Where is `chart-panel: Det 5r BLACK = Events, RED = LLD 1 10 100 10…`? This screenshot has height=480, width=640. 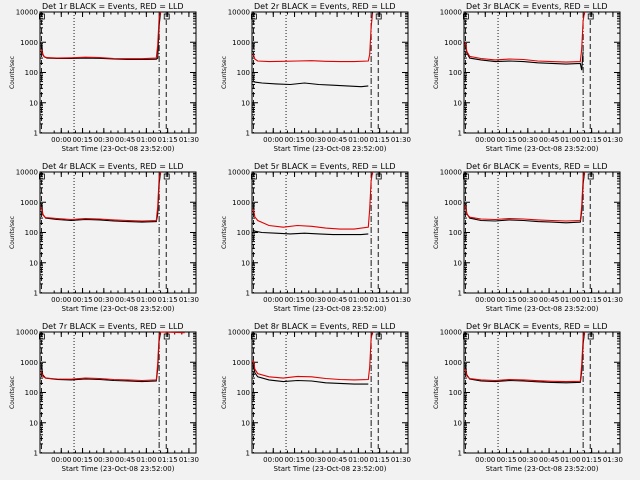 chart-panel: Det 5r BLACK = Events, RED = LLD 1 10 100 10… is located at coordinates (316, 237).